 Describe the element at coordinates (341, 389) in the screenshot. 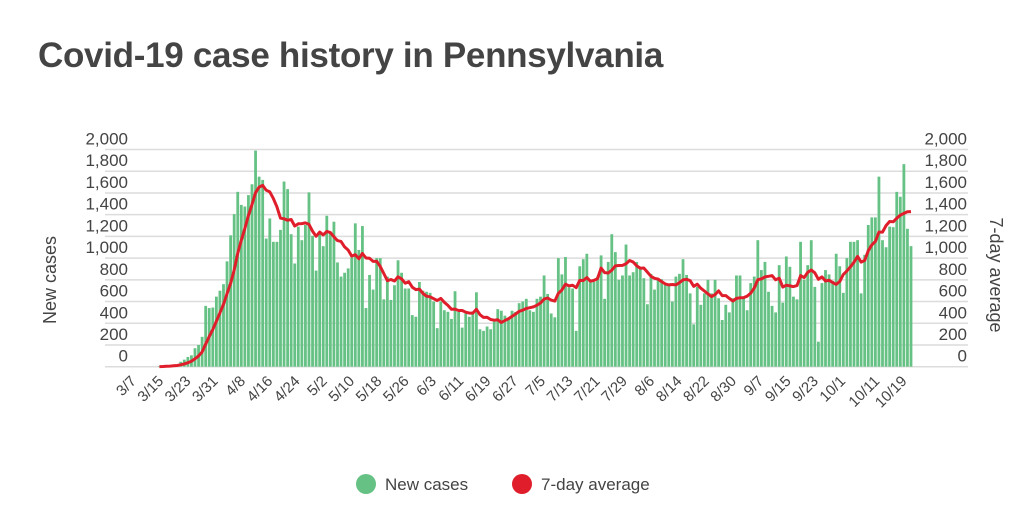

I see `x-tick-label: 5/10` at that location.